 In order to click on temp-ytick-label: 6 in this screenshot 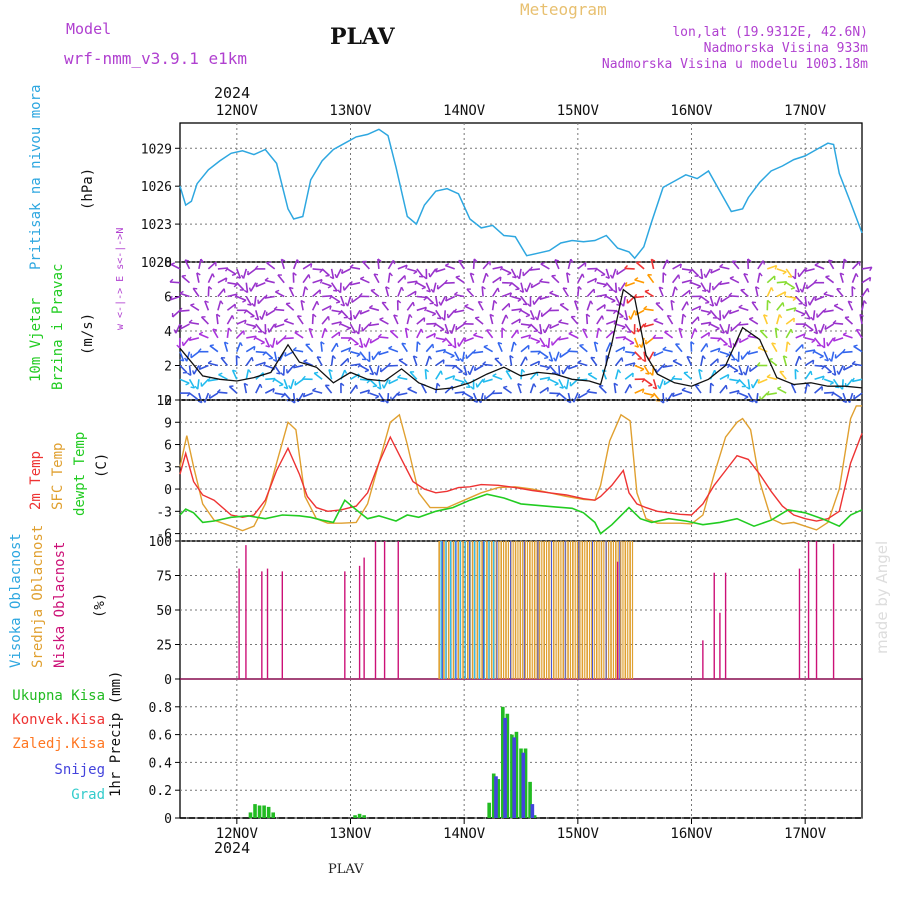, I will do `click(168, 446)`.